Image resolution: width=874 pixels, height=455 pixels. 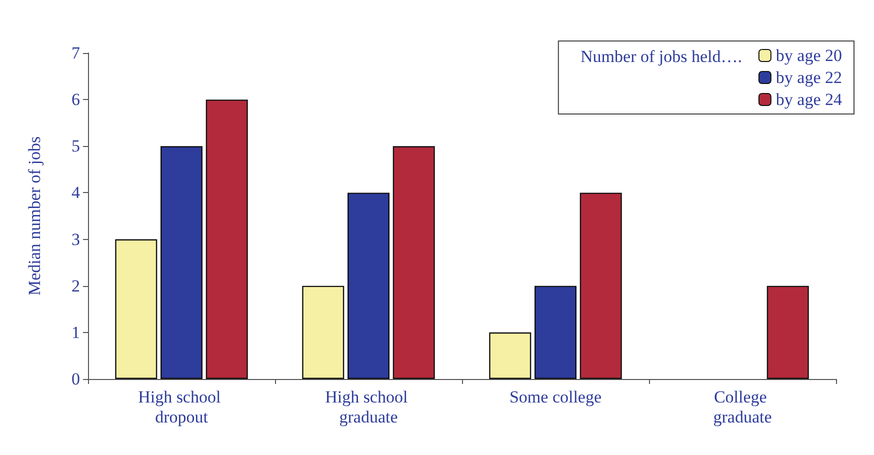 I want to click on y-tick-label: 2, so click(x=76, y=286).